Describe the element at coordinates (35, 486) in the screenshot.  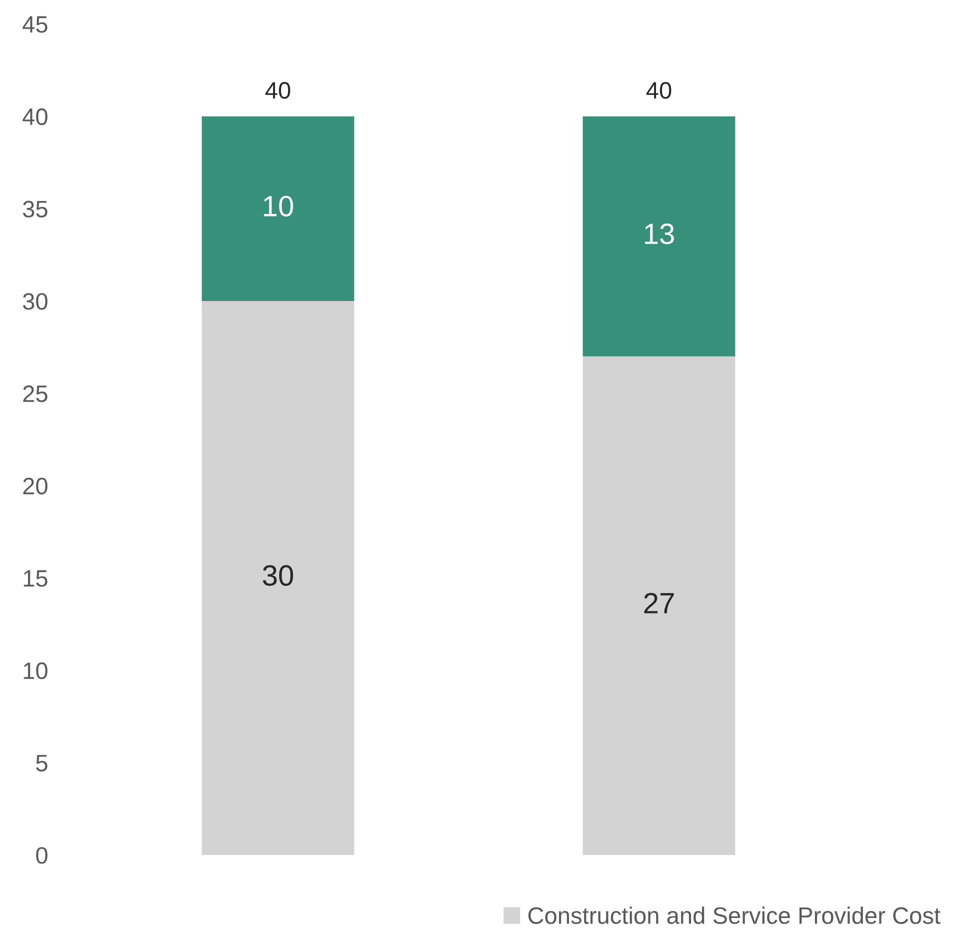
I see `y-tick-label: 20` at that location.